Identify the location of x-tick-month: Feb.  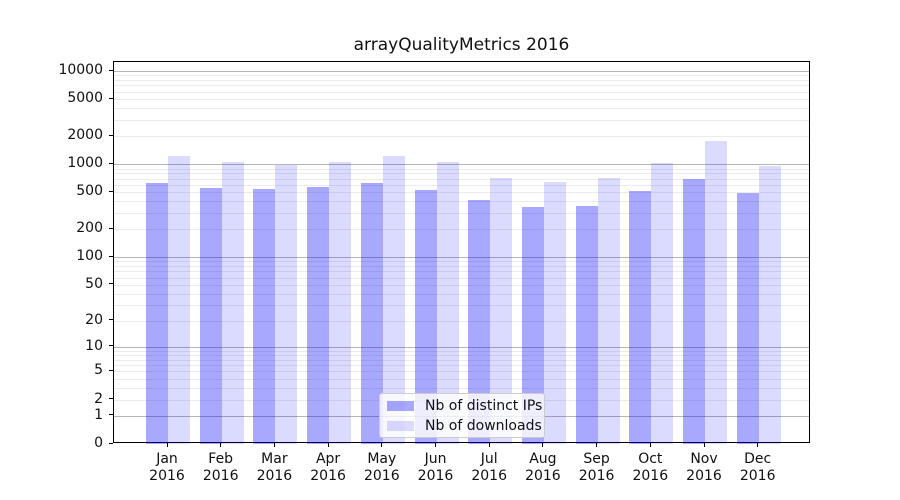
(221, 459).